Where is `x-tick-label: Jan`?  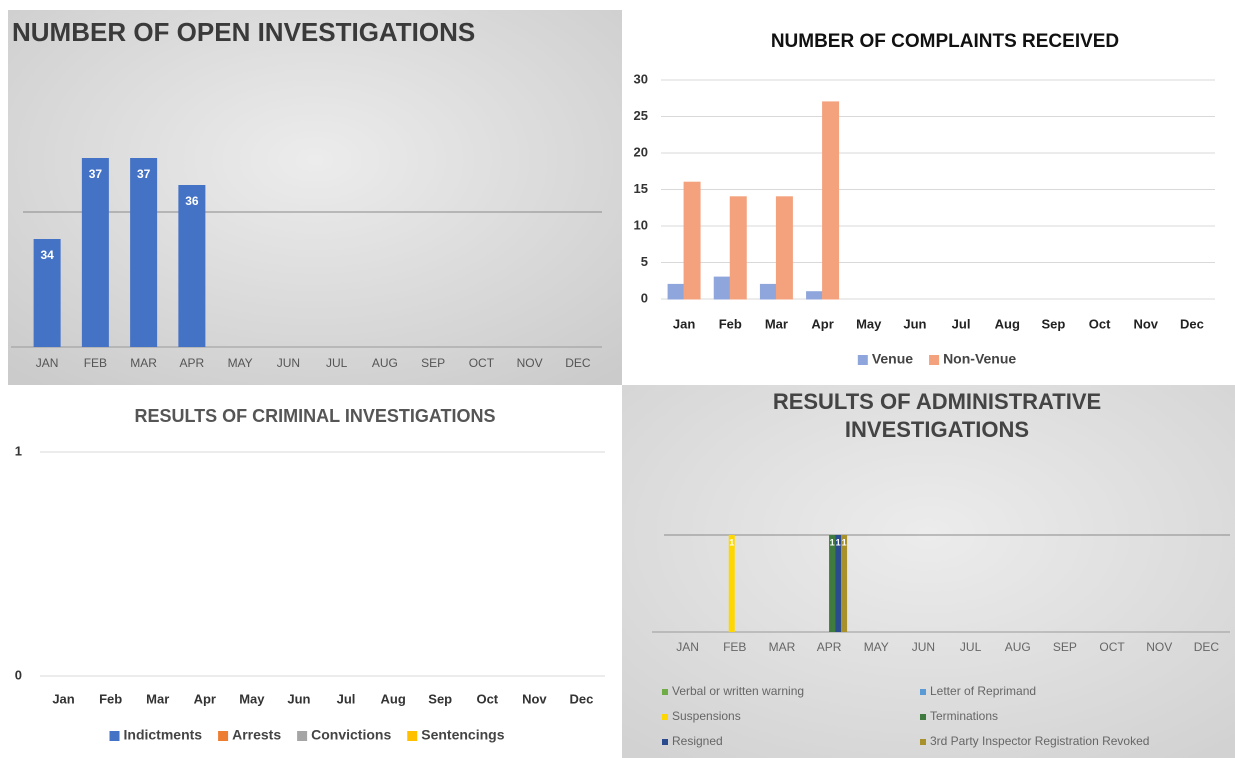
x-tick-label: Jan is located at coordinates (63, 698).